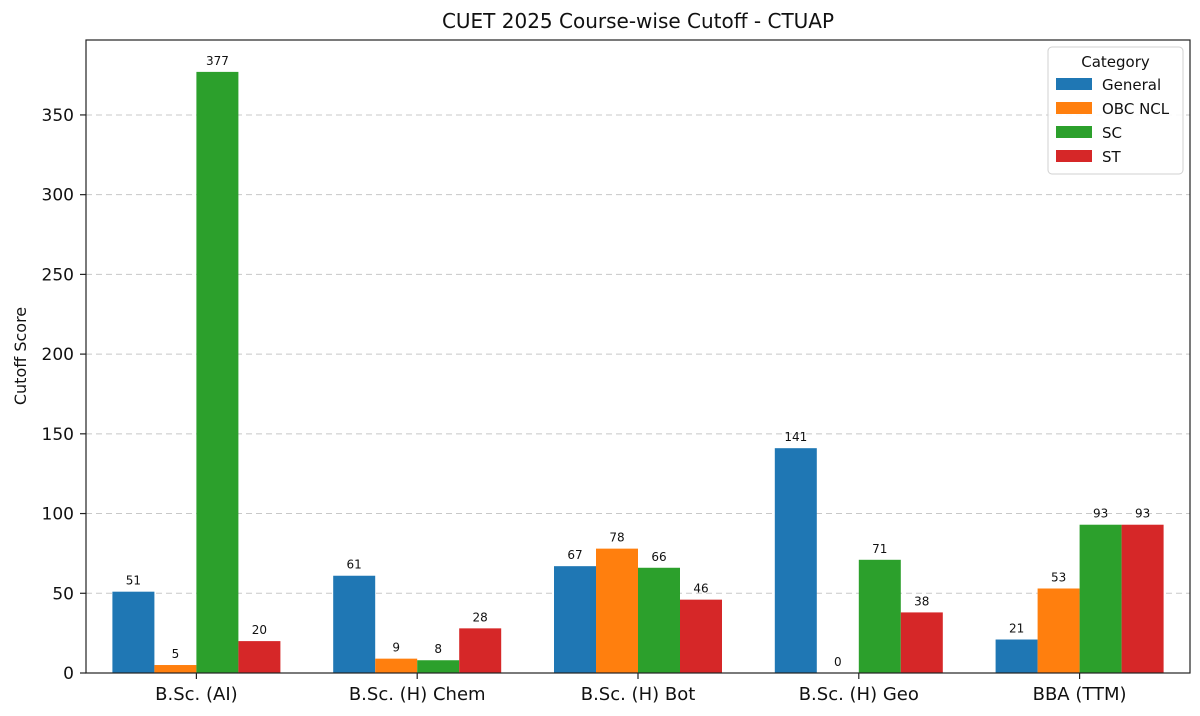  Describe the element at coordinates (396, 648) in the screenshot. I see `bar-value-label: 9` at that location.